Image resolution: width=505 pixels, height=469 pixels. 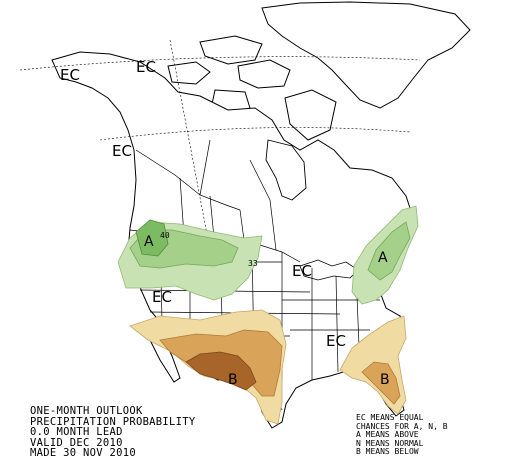 What do you see at coordinates (221, 371) in the screenshot?
I see `below-normal-dark` at bounding box center [221, 371].